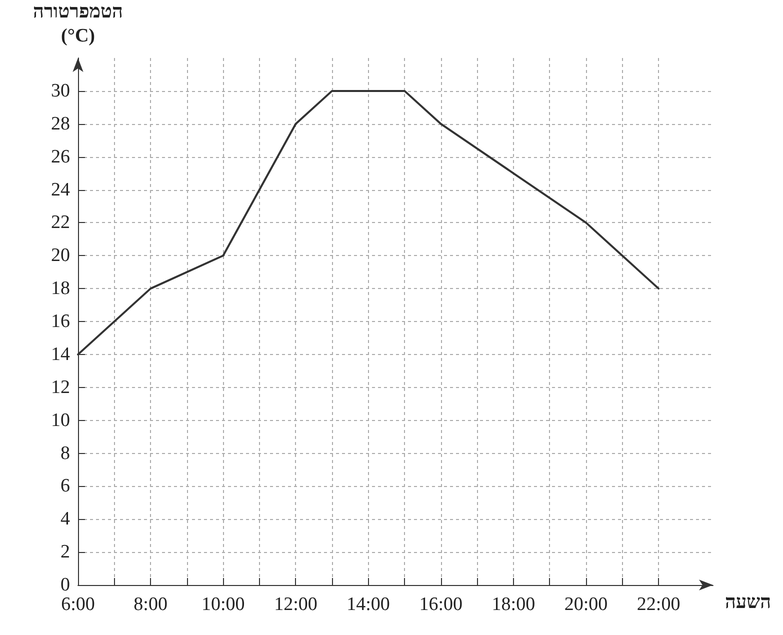 This screenshot has width=783, height=635. Describe the element at coordinates (60, 157) in the screenshot. I see `y-tick-label: 26` at that location.